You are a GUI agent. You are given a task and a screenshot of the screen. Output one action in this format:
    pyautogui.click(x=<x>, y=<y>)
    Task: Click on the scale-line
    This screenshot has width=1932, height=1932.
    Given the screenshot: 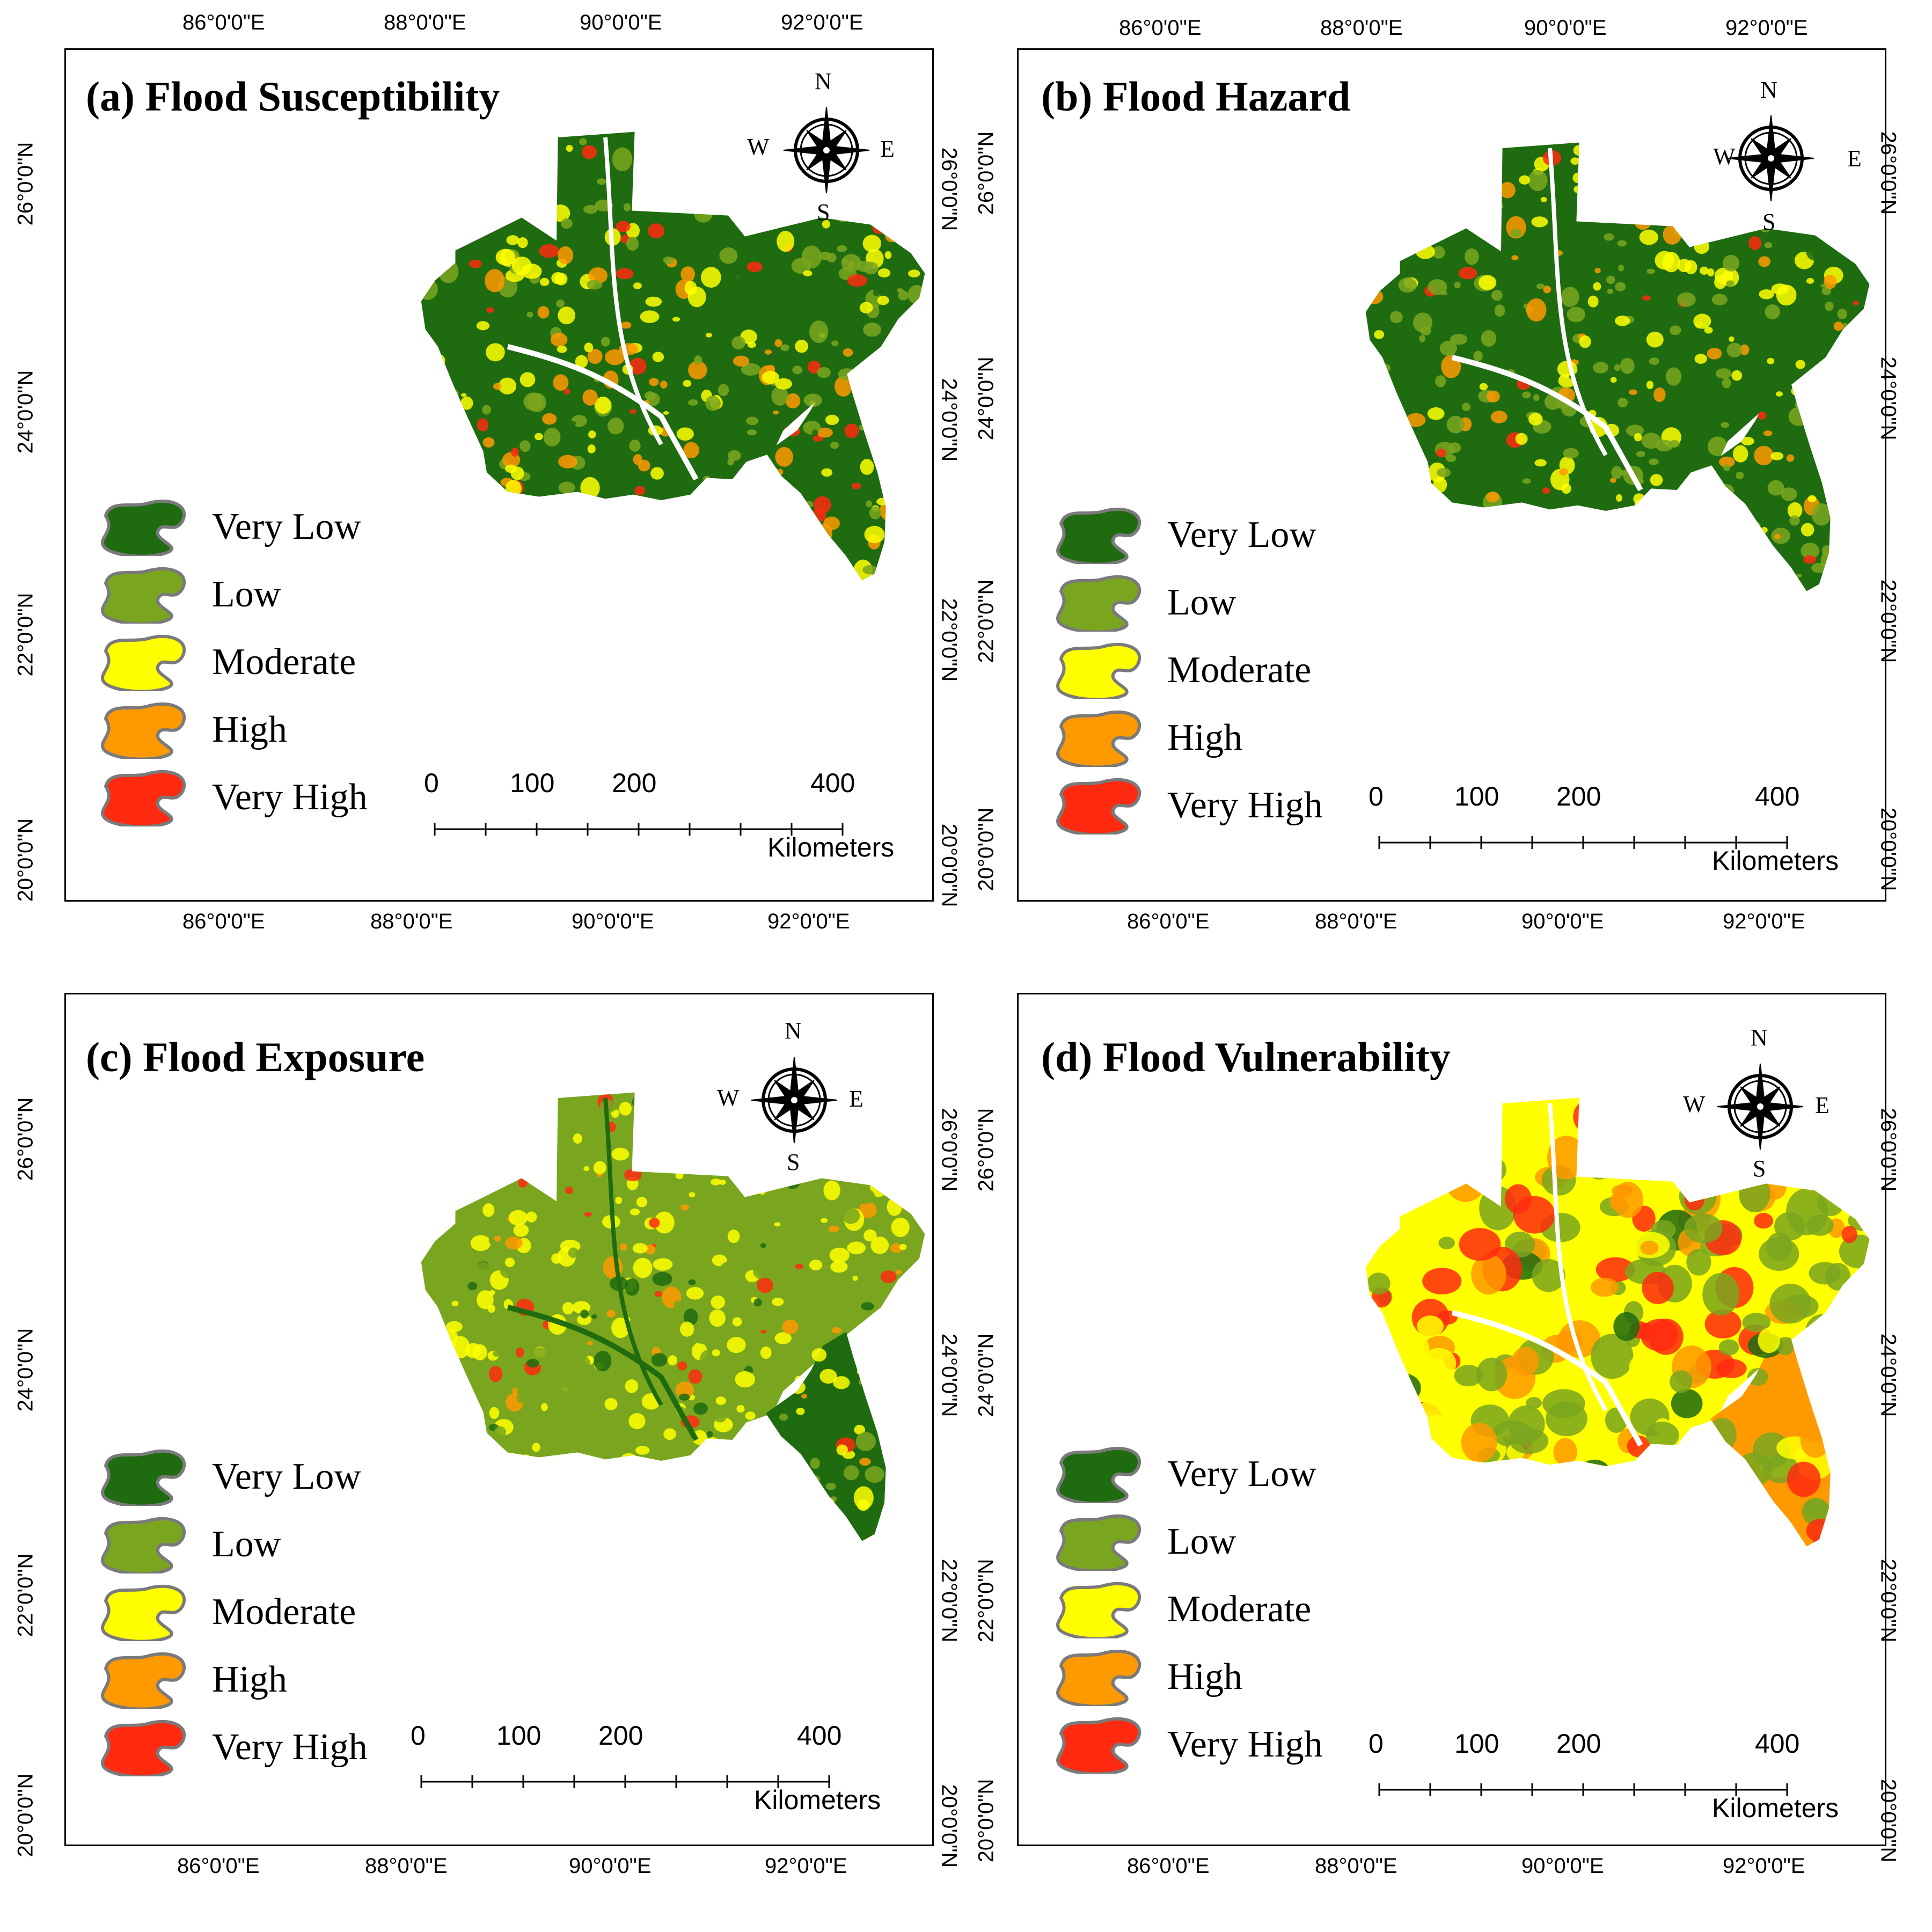 What is the action you would take?
    pyautogui.click(x=1583, y=842)
    